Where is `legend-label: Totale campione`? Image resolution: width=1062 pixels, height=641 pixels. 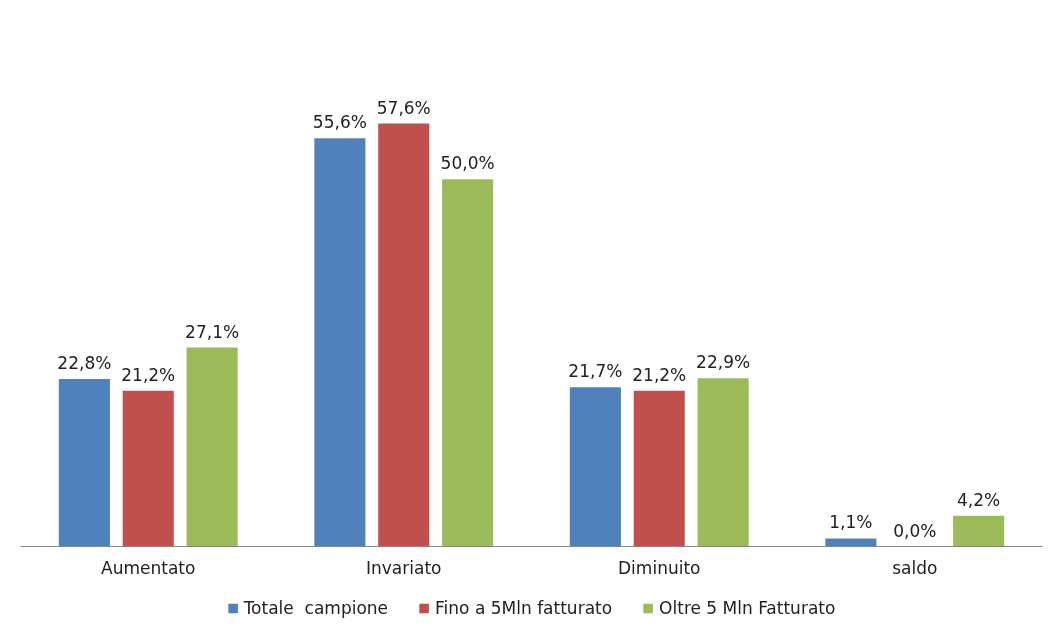
legend-label: Totale campione is located at coordinates (316, 607).